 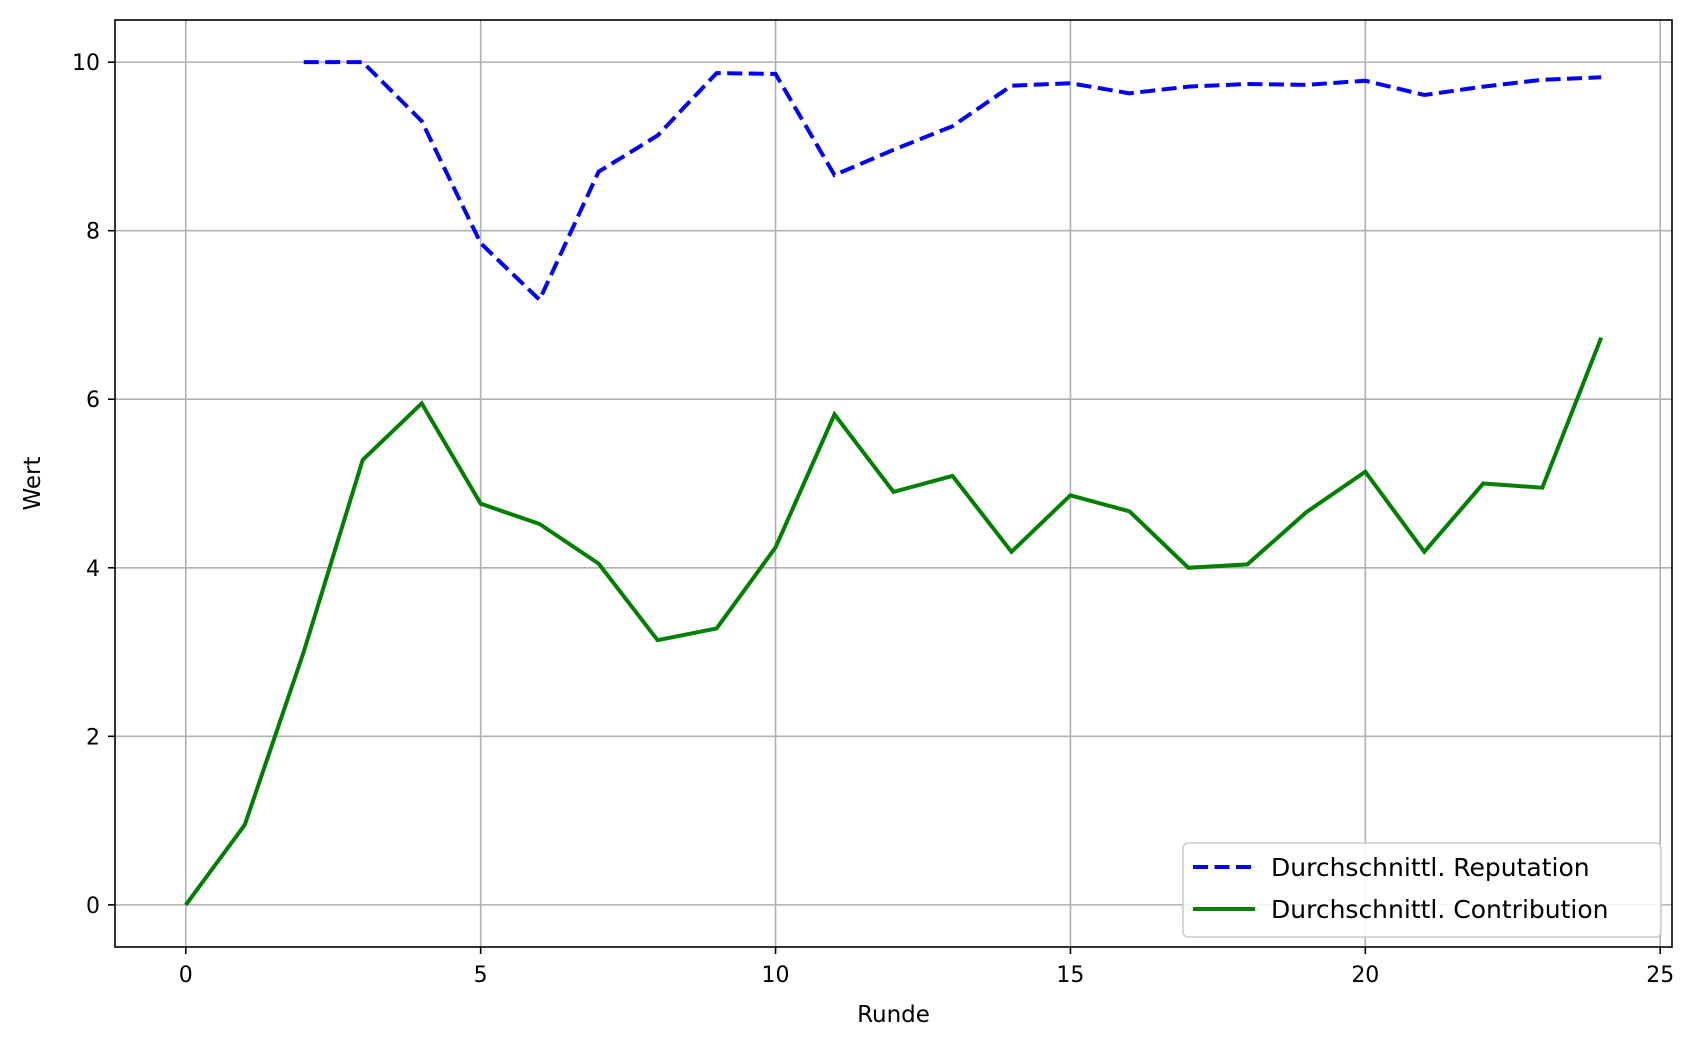 What do you see at coordinates (186, 975) in the screenshot?
I see `x-tick-label: 0` at bounding box center [186, 975].